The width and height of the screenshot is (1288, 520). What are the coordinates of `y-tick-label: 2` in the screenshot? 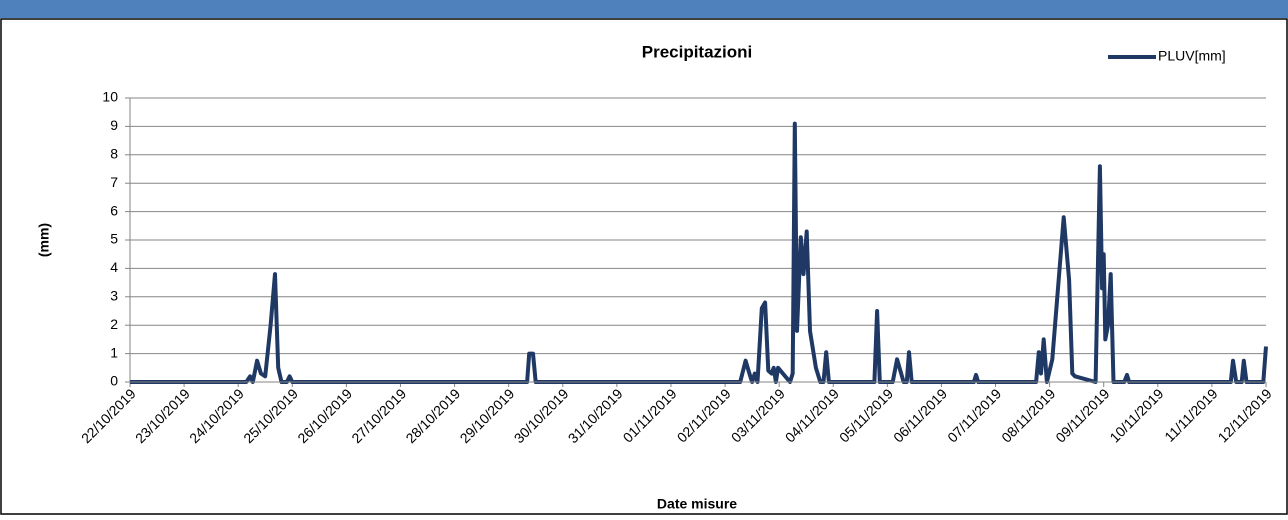 It's located at (114, 324).